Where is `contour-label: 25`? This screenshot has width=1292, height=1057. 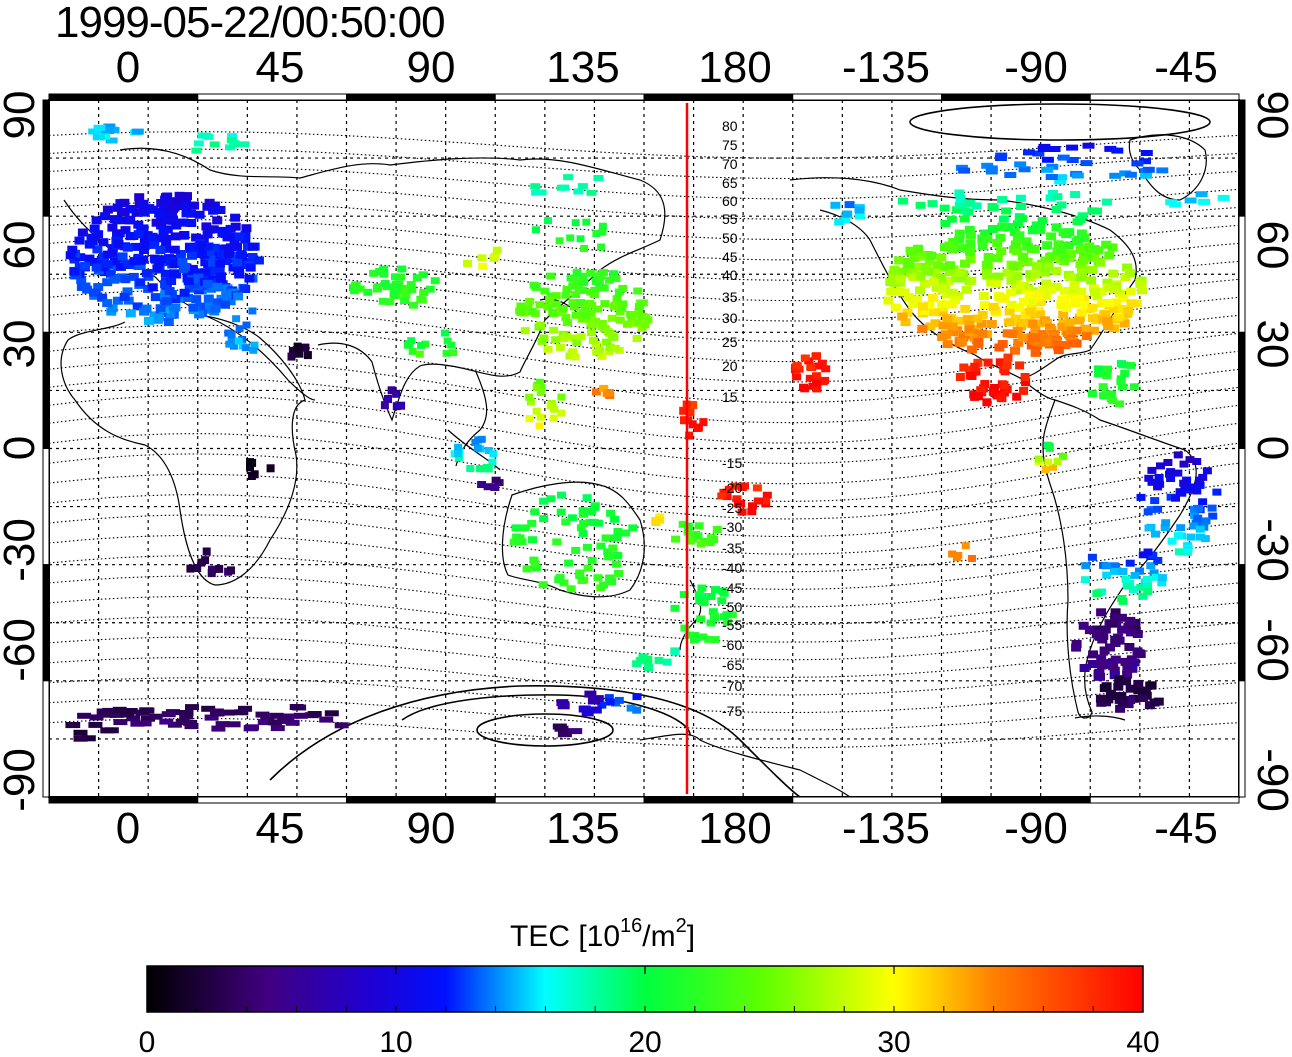
contour-label: 25 is located at coordinates (730, 342).